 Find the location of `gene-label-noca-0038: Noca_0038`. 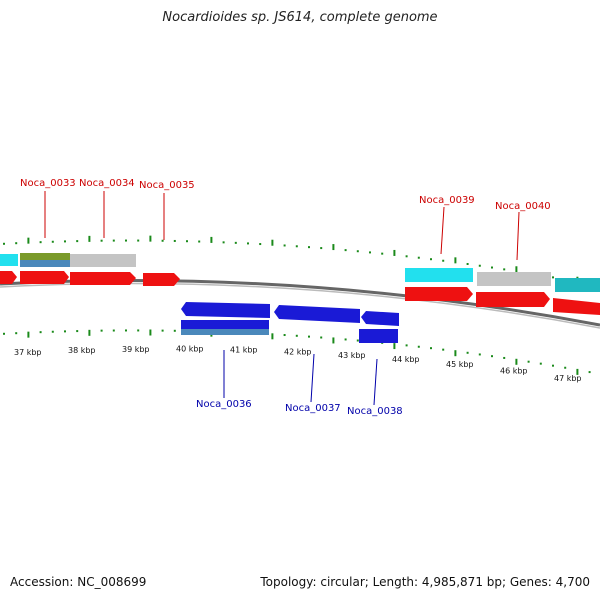

gene-label-noca-0038: Noca_0038 is located at coordinates (375, 411).